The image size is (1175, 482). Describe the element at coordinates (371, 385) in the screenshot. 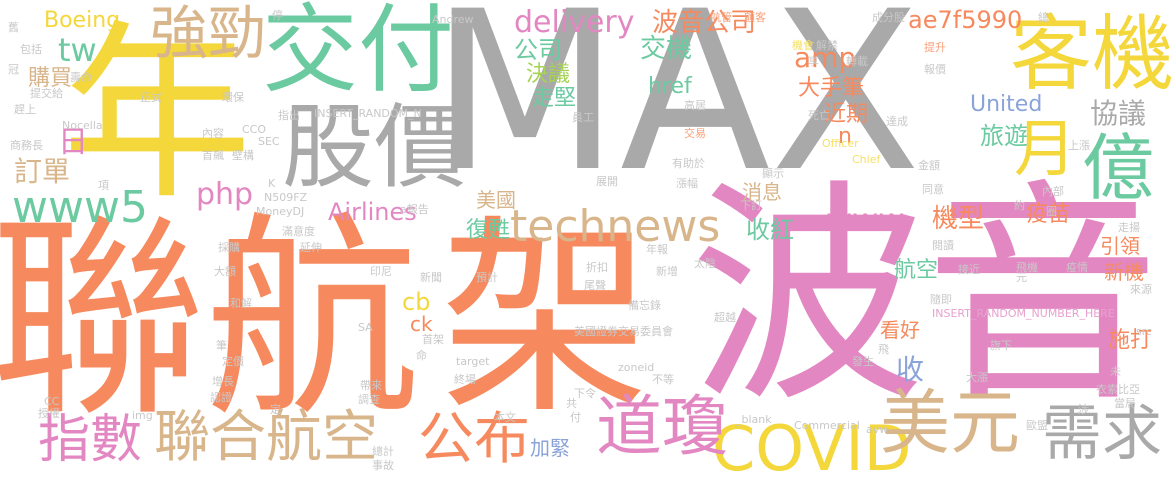

I see `word-small: 帶來` at that location.